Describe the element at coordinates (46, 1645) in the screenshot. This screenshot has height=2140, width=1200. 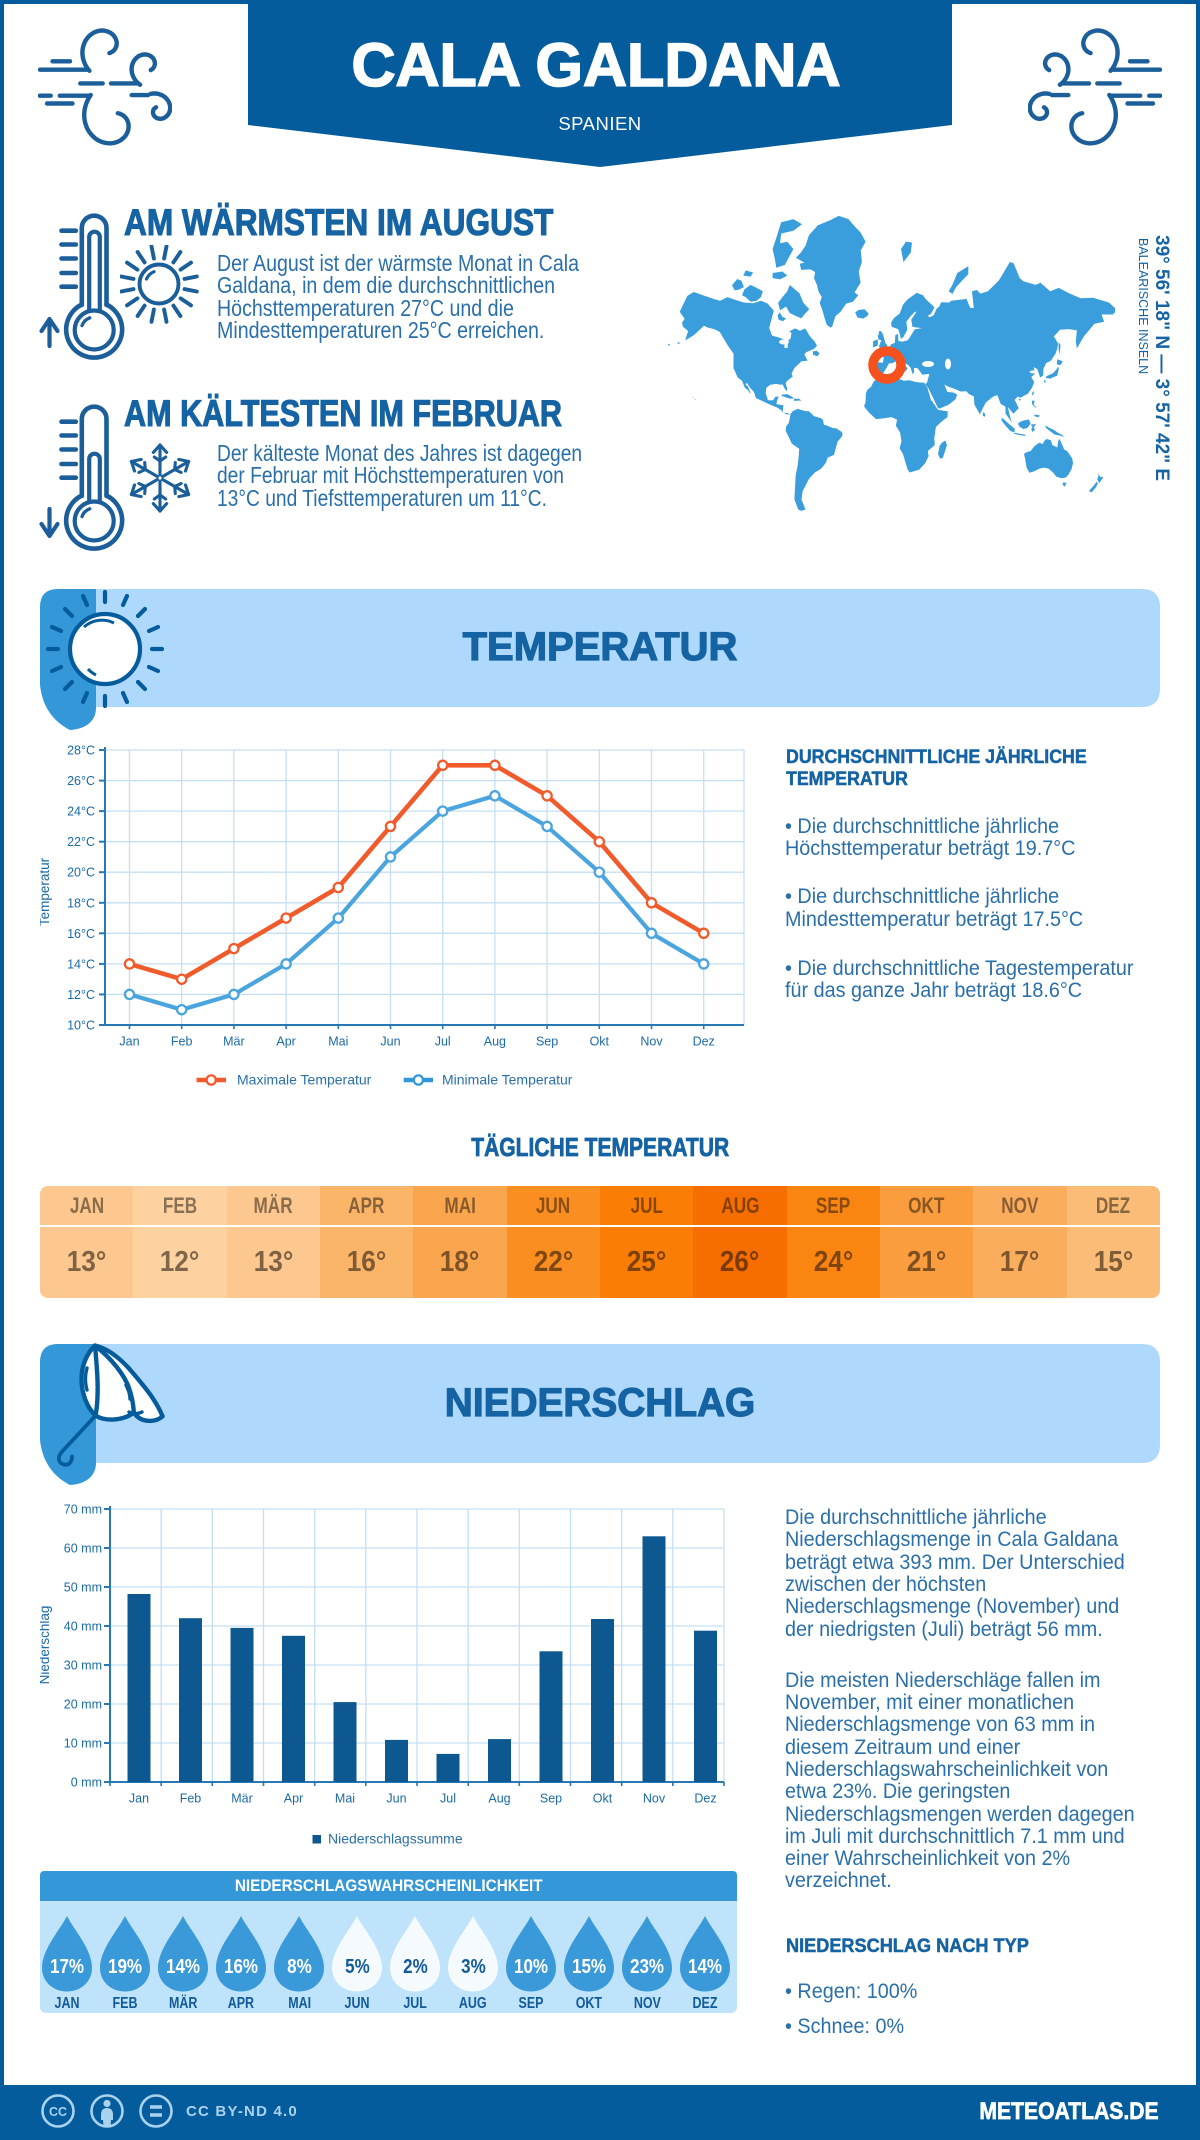
I see `svg-text: Niederschlag` at that location.